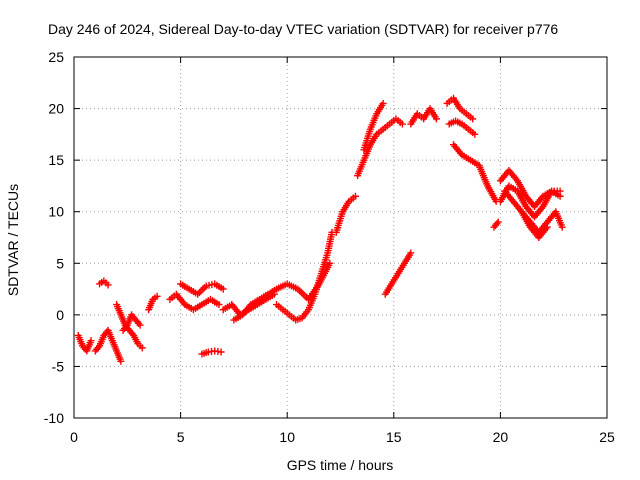 Image resolution: width=640 pixels, height=480 pixels. What do you see at coordinates (373, 126) in the screenshot?
I see `series-arc-p` at bounding box center [373, 126].